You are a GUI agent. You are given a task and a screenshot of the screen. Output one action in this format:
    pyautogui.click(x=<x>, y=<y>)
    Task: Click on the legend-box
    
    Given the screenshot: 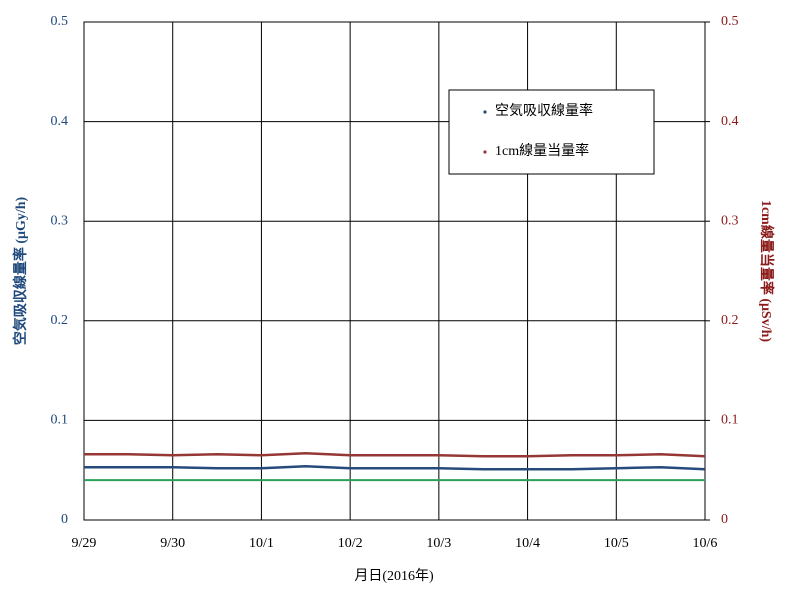 What is the action you would take?
    pyautogui.click(x=551, y=132)
    